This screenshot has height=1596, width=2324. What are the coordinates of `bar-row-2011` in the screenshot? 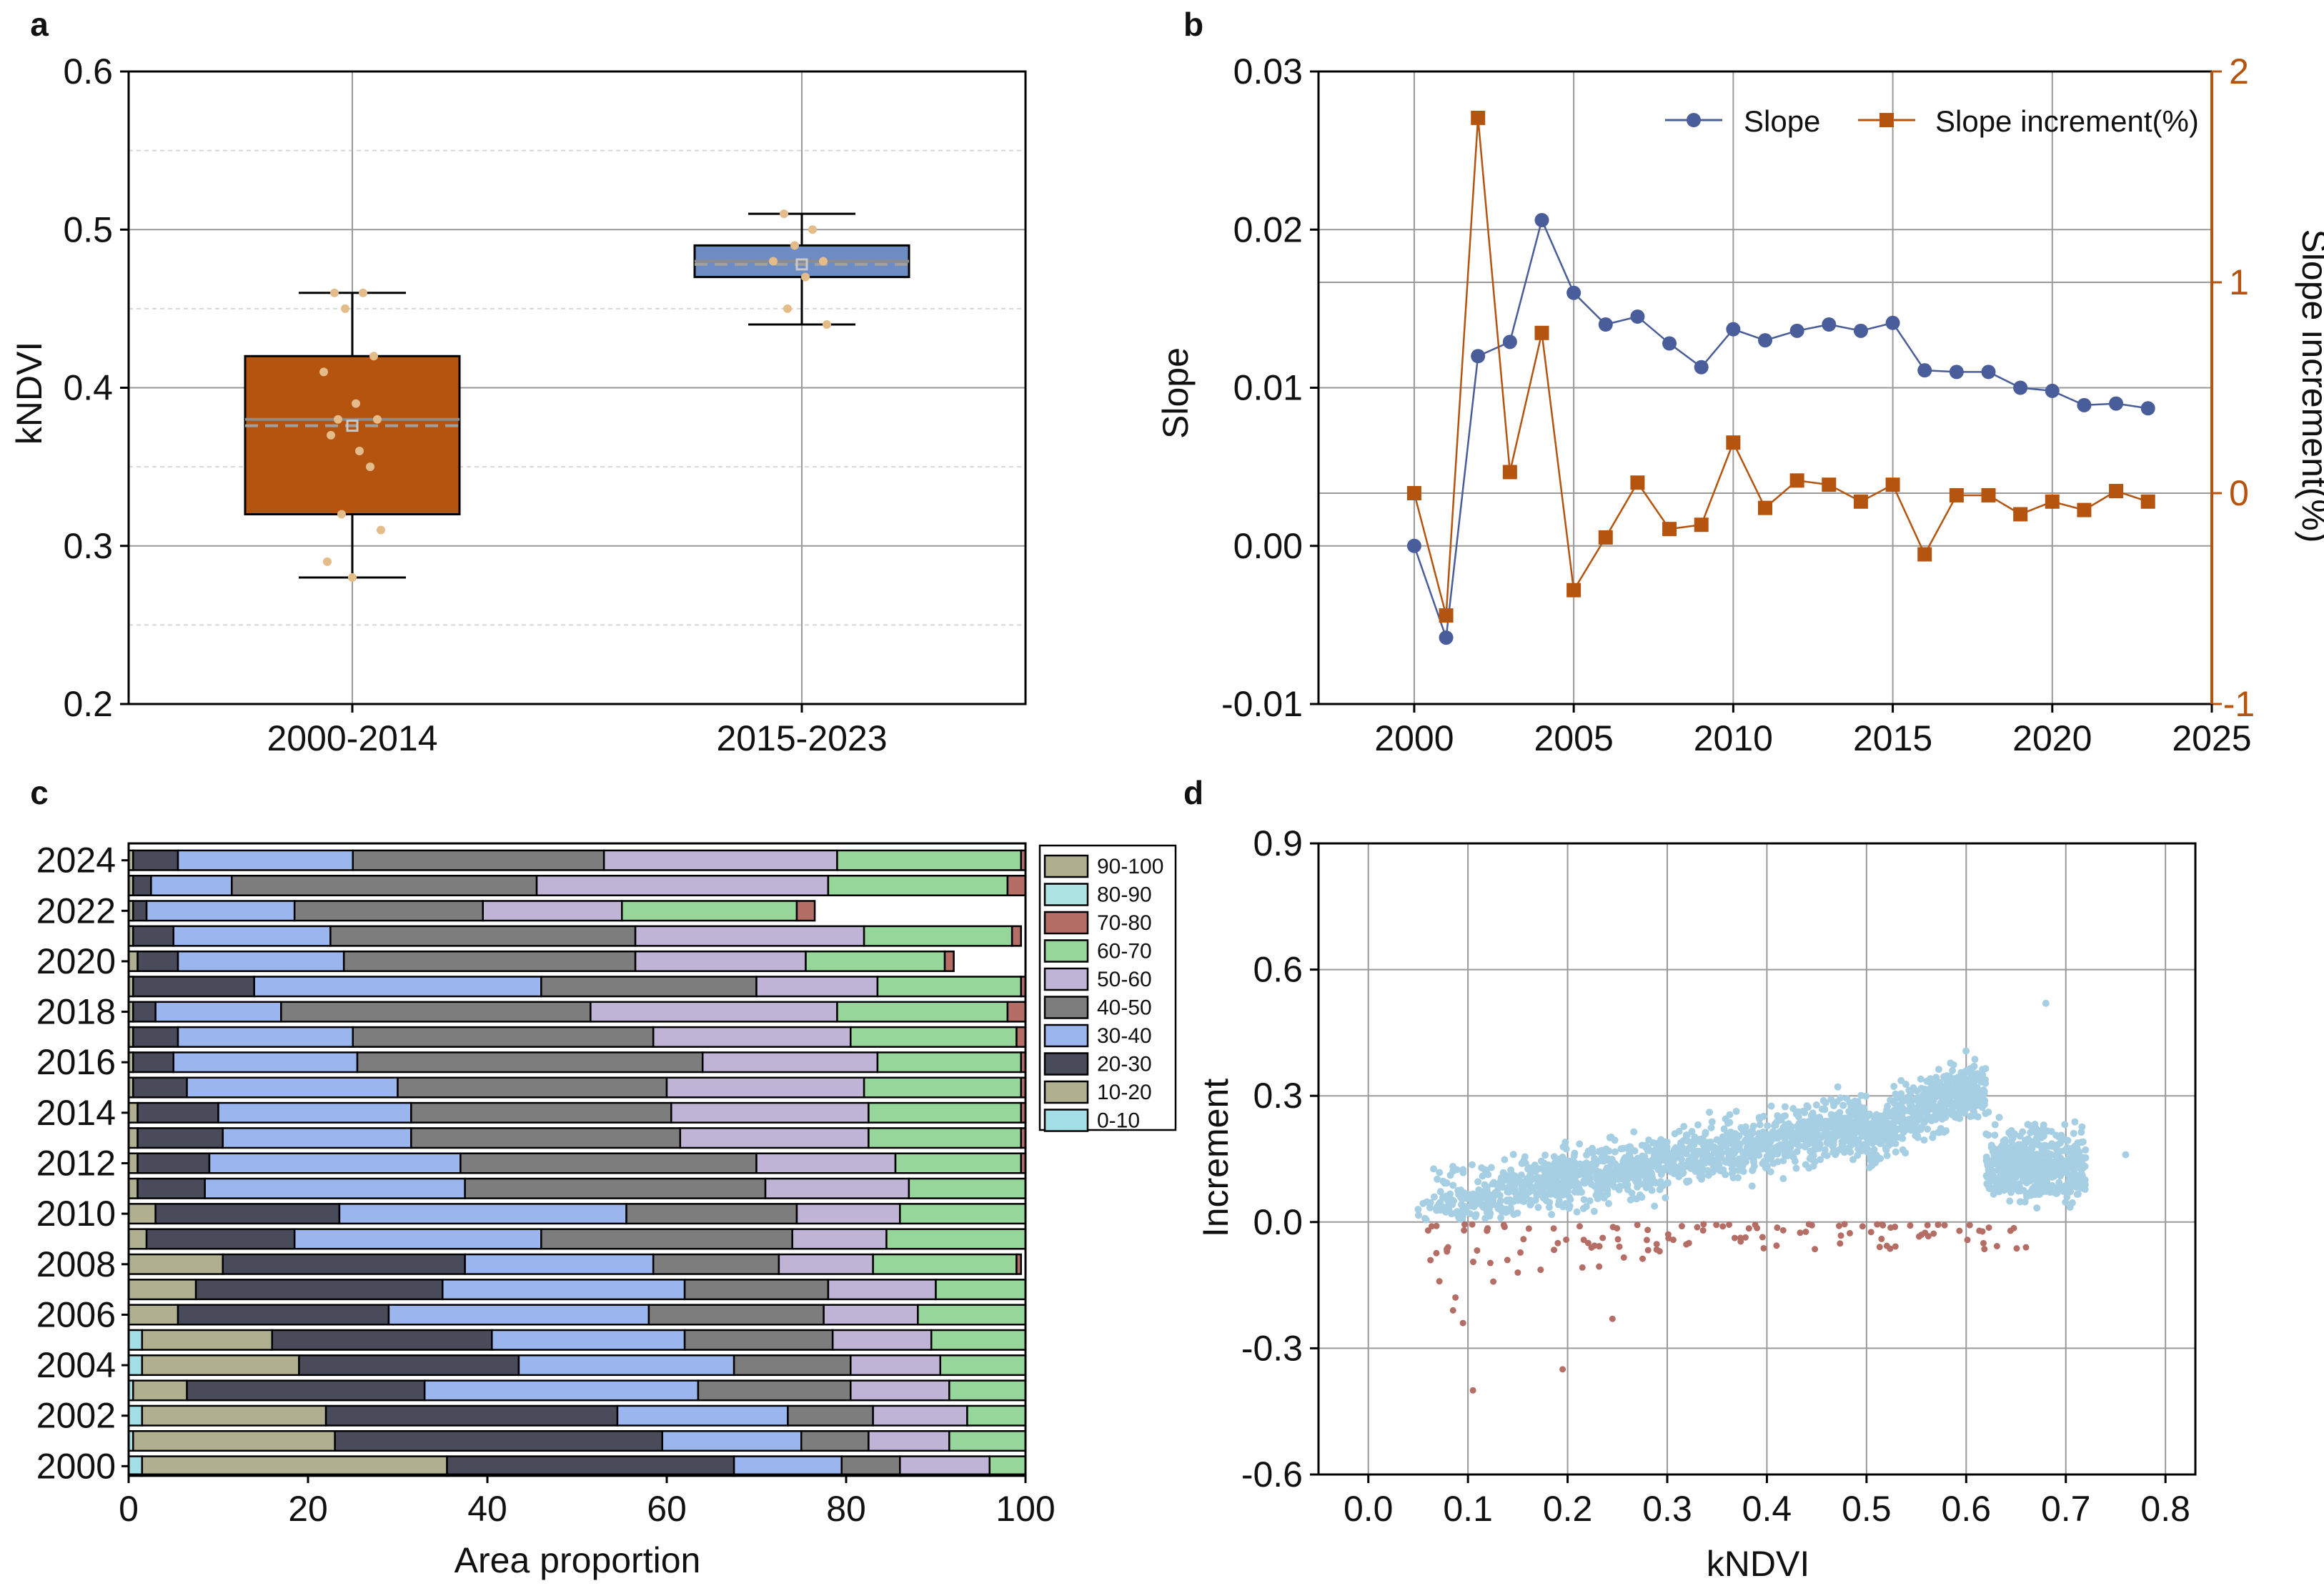 It's located at (577, 1188).